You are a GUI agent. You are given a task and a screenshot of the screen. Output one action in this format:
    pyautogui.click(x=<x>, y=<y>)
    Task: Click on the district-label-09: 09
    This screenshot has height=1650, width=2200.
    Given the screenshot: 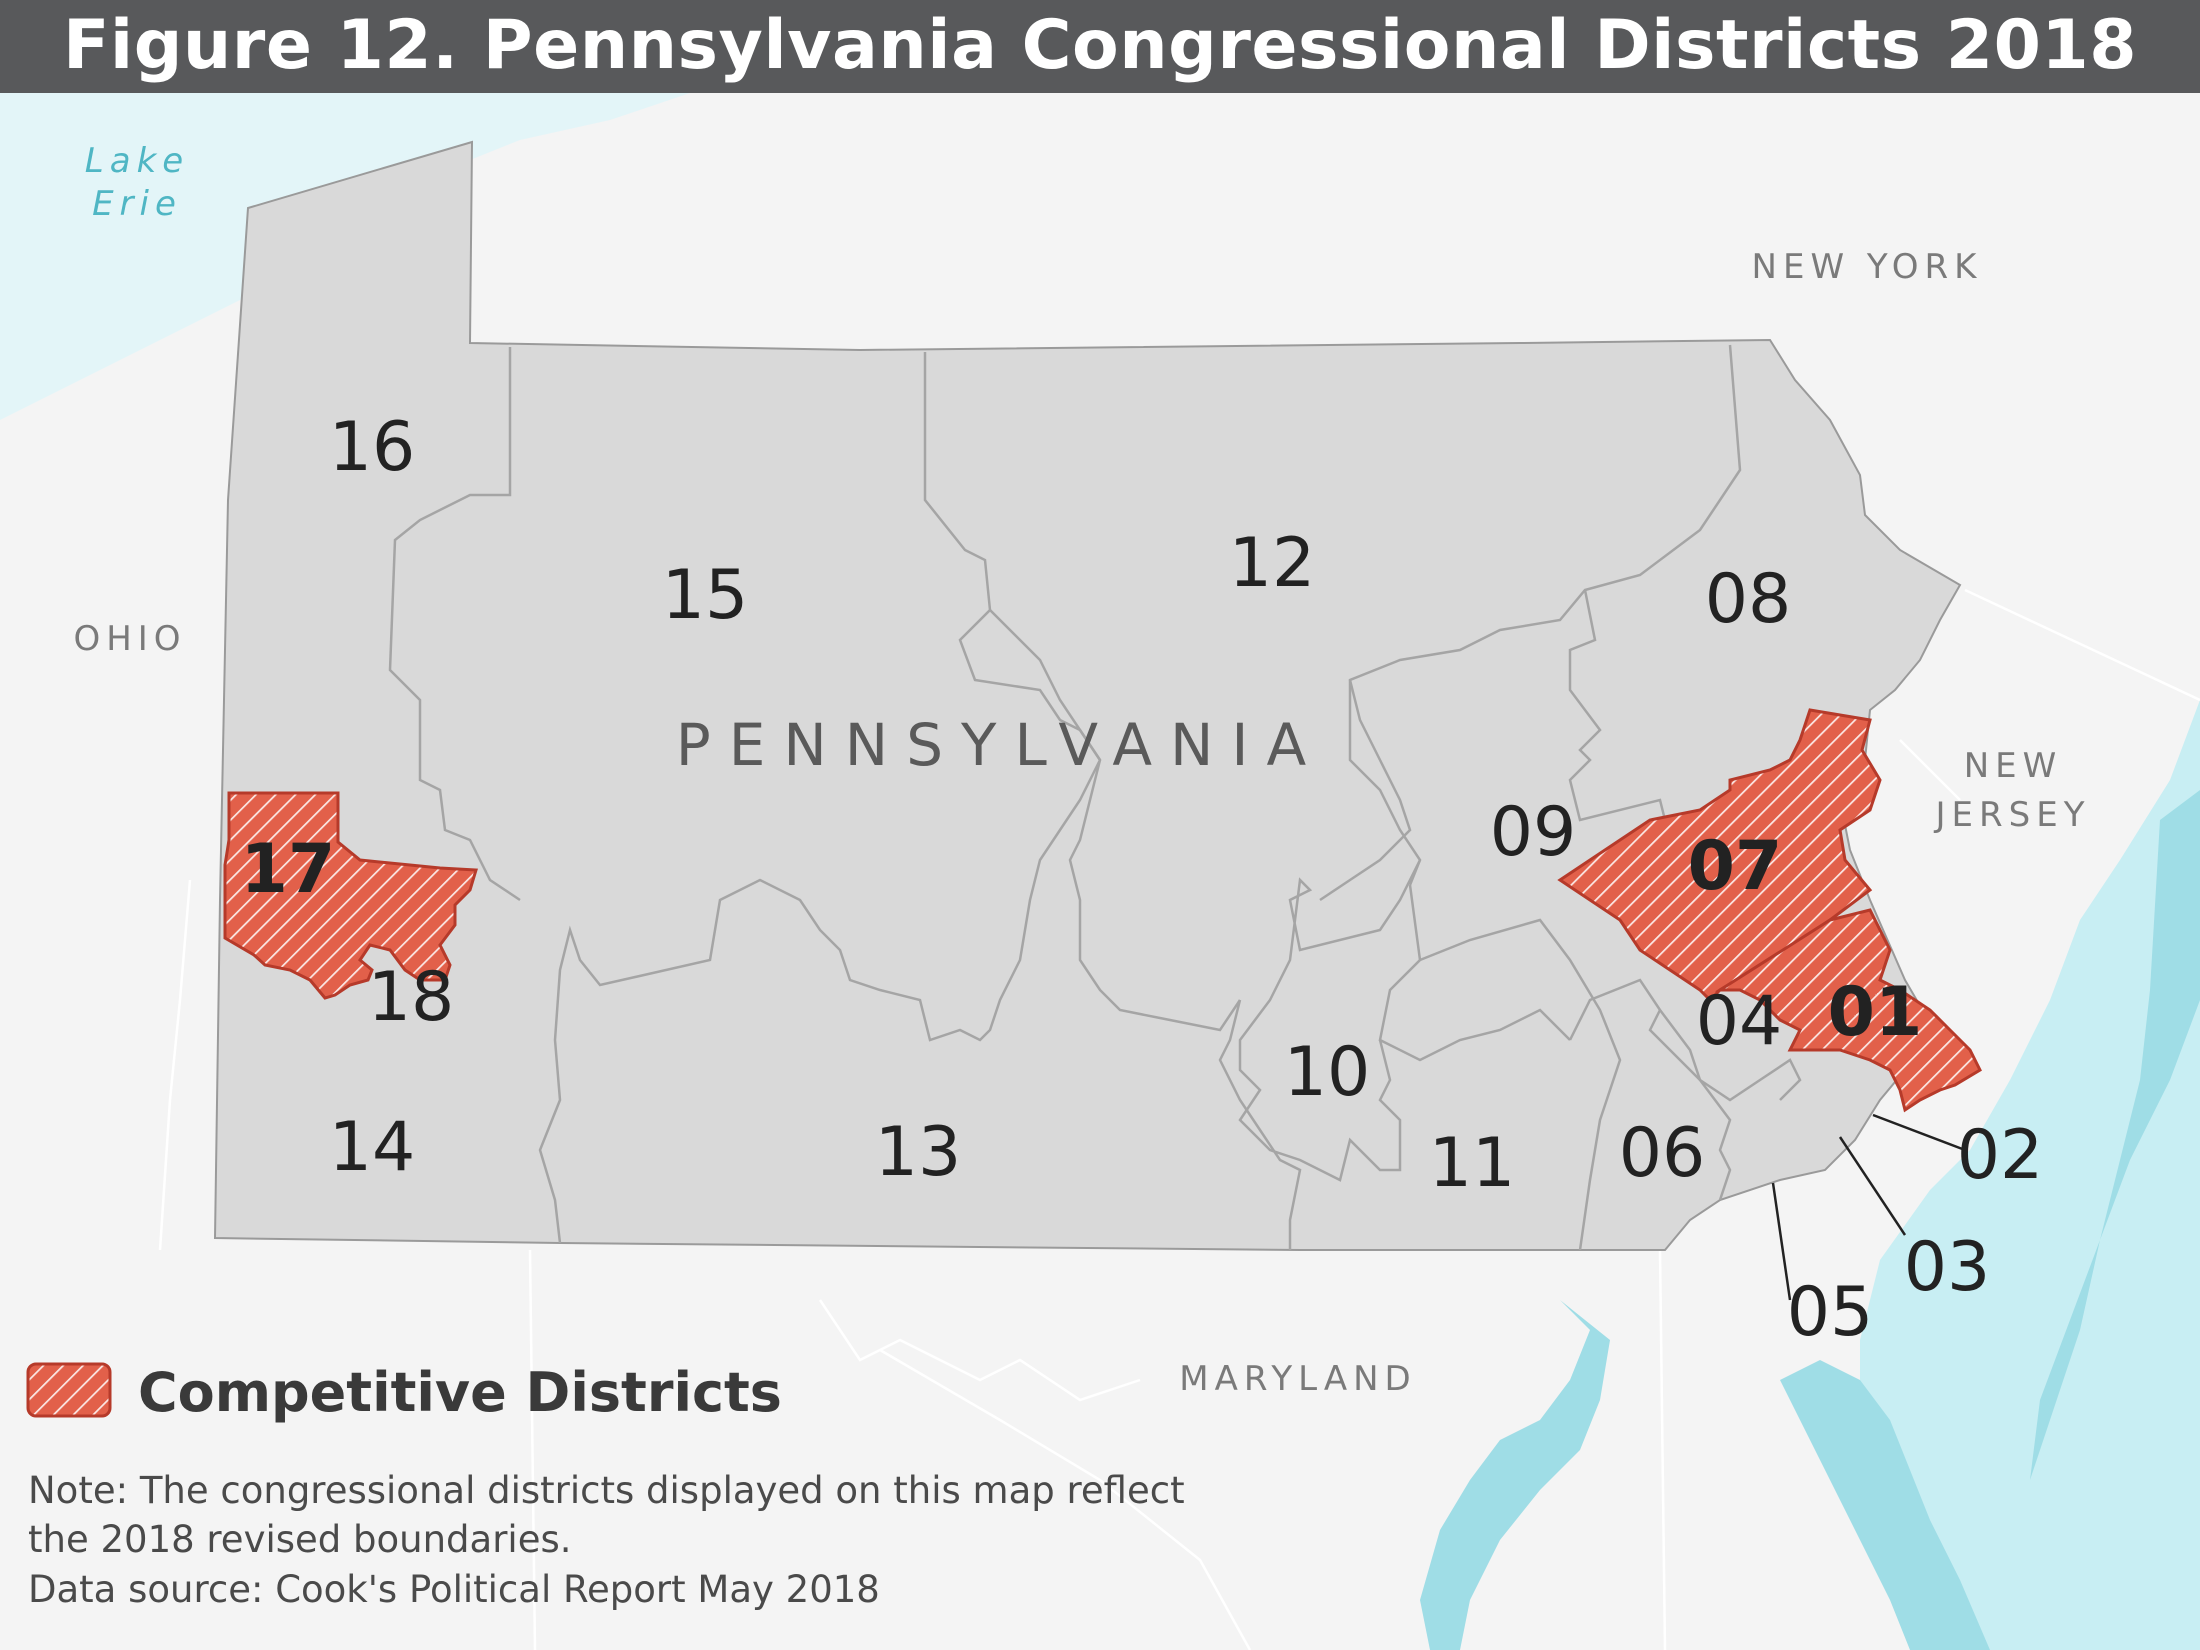 What is the action you would take?
    pyautogui.click(x=1533, y=832)
    